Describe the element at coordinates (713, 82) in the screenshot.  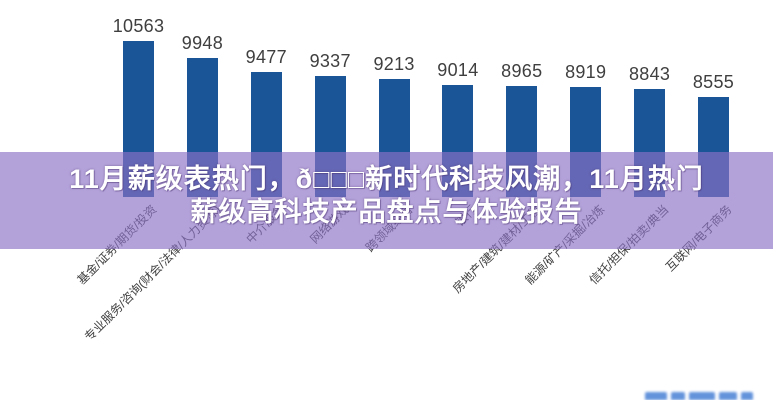
I see `bar-value-label: 8555` at that location.